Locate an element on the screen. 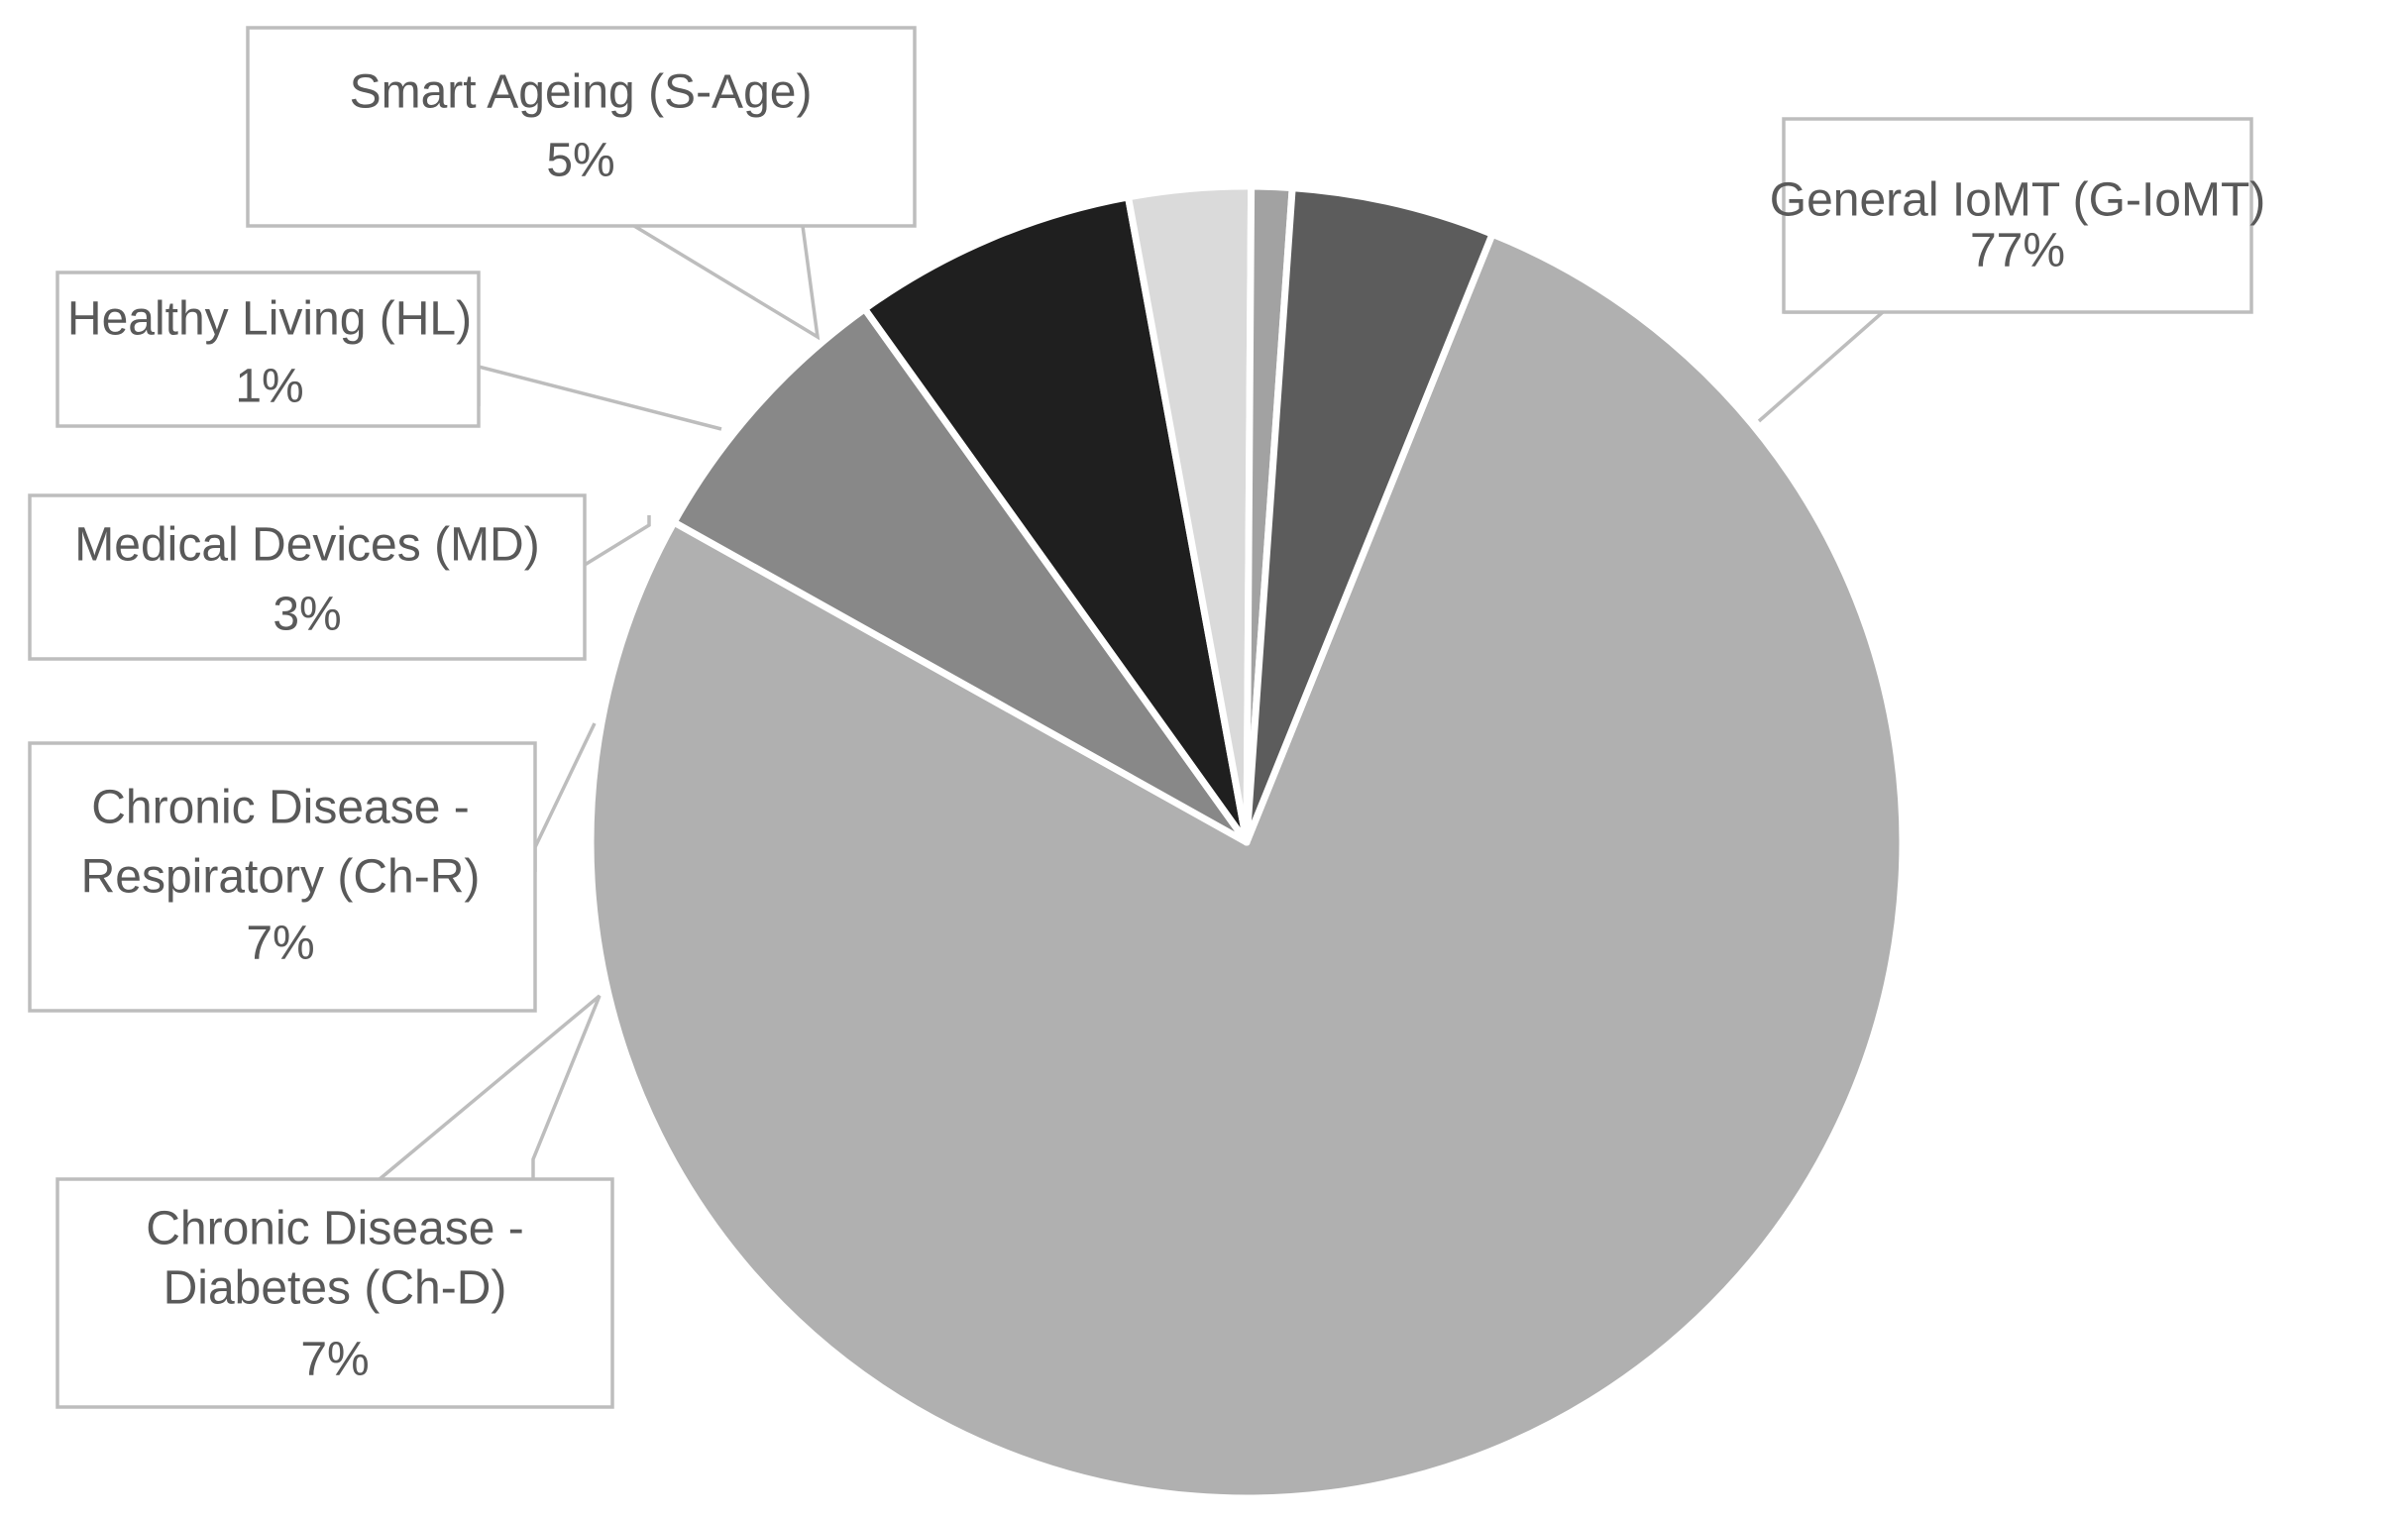  data-label-value: 3% is located at coordinates (307, 615).